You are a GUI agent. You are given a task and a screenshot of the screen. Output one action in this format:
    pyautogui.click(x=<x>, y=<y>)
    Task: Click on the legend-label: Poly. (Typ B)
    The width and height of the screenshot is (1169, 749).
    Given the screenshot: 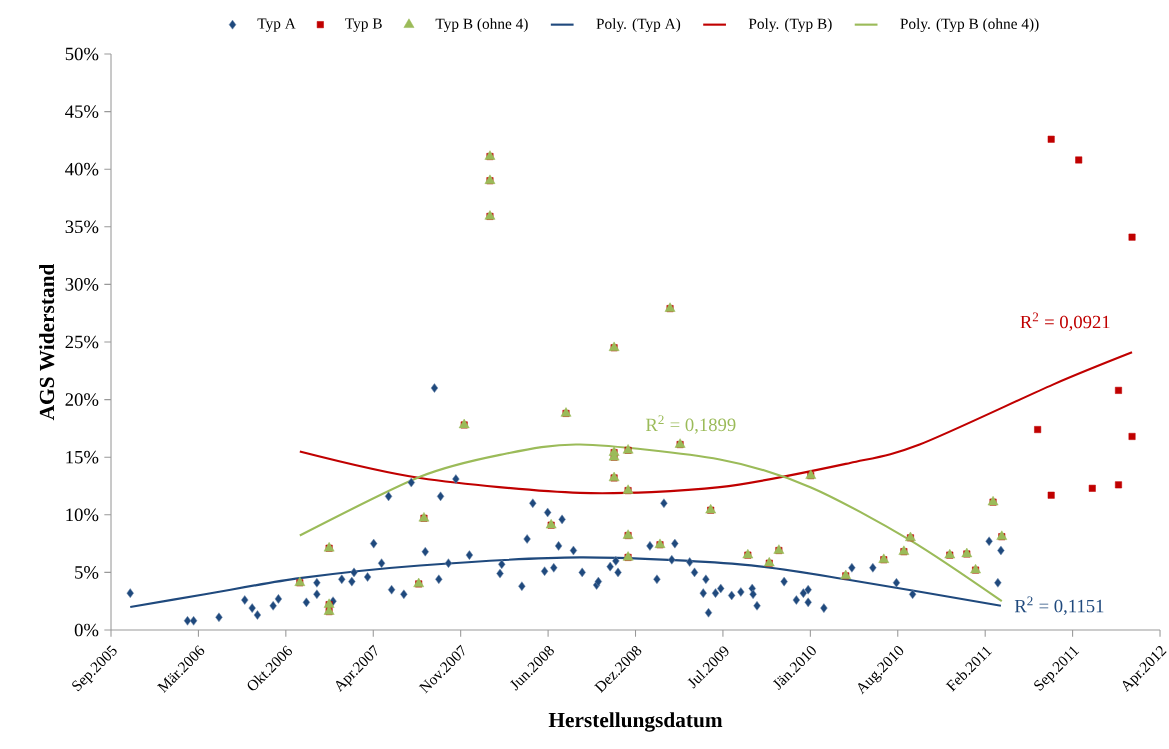 What is the action you would take?
    pyautogui.click(x=790, y=25)
    